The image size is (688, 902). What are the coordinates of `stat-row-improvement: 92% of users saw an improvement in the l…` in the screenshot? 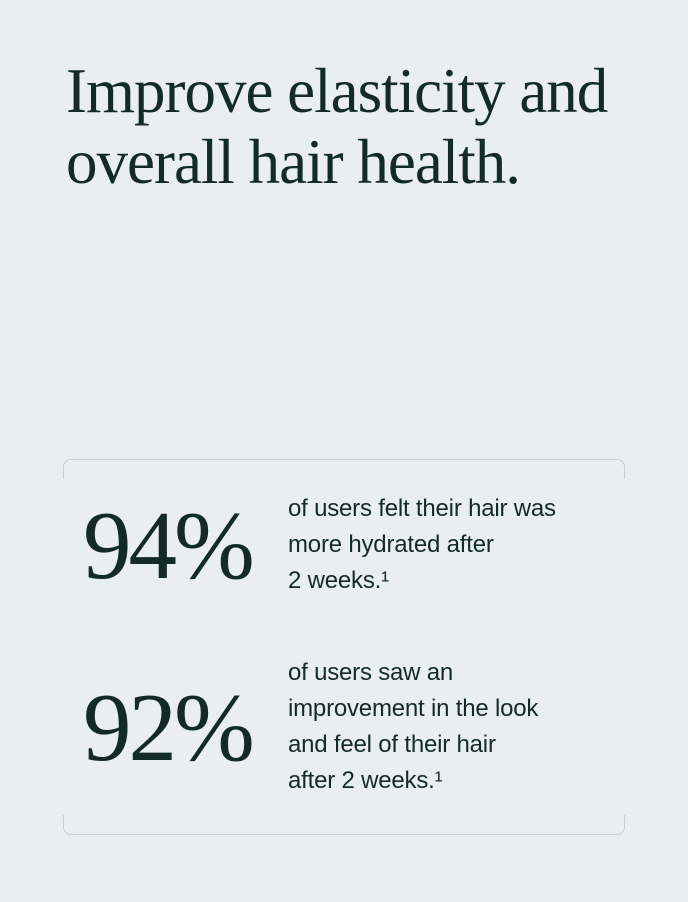 It's located at (341, 727).